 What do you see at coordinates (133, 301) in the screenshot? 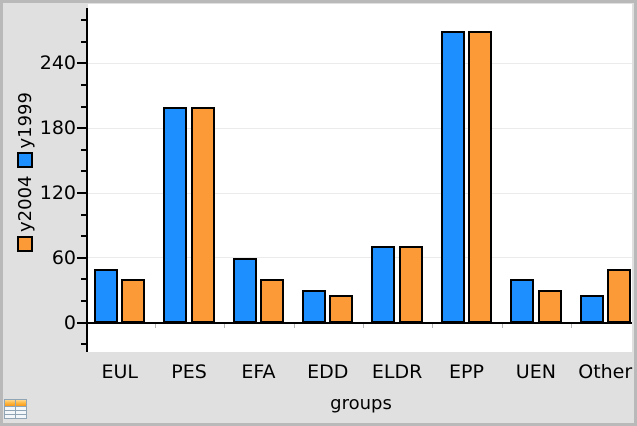
I see `bar-eul-y2004` at bounding box center [133, 301].